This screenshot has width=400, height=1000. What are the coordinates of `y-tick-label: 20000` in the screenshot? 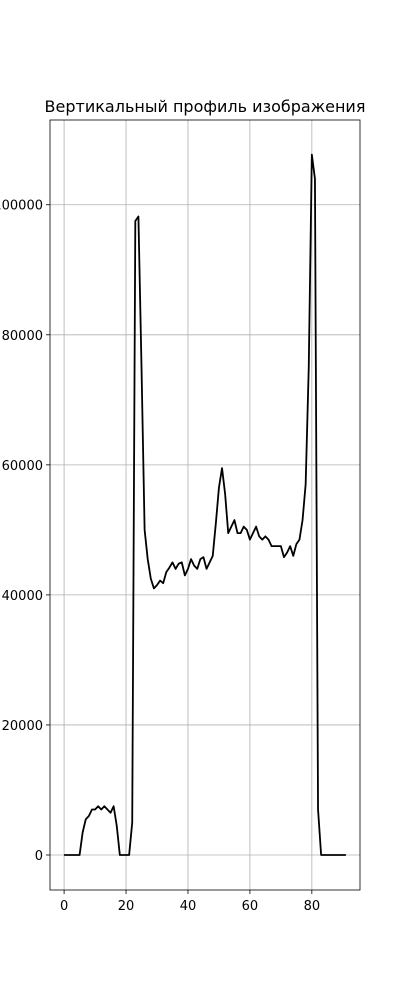 It's located at (22, 726).